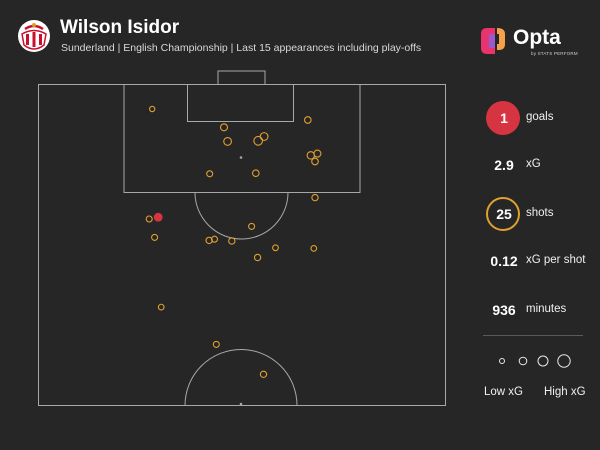 This screenshot has width=600, height=450. I want to click on stat-xG: 2.9 xG, so click(538, 165).